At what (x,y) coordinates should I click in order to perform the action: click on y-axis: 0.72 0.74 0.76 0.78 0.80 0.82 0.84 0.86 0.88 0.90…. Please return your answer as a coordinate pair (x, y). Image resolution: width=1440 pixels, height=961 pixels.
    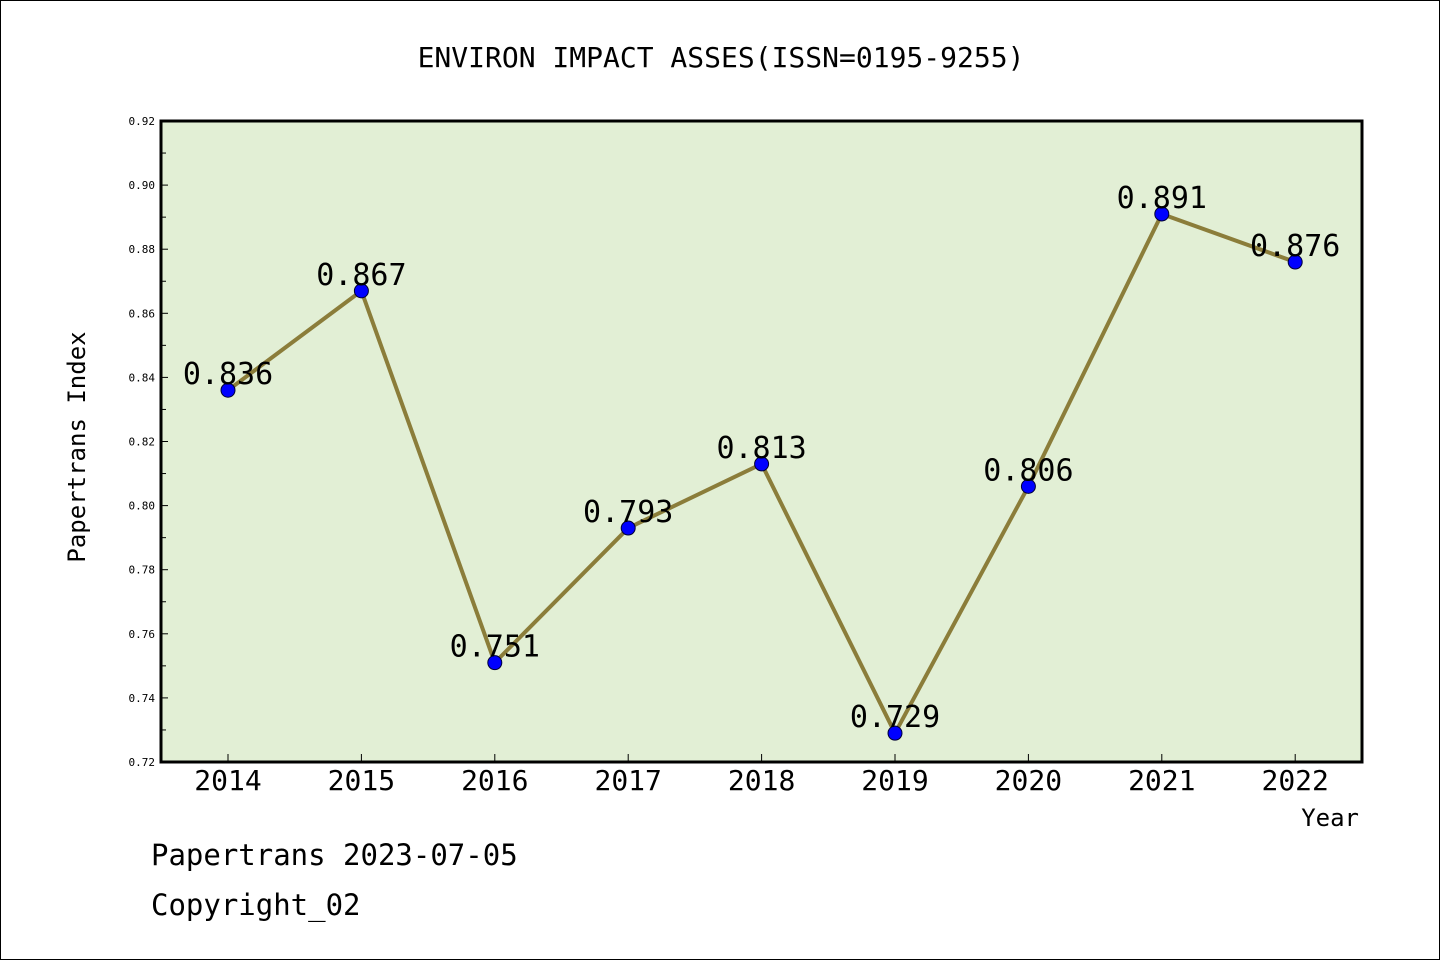
    Looking at the image, I should click on (148, 442).